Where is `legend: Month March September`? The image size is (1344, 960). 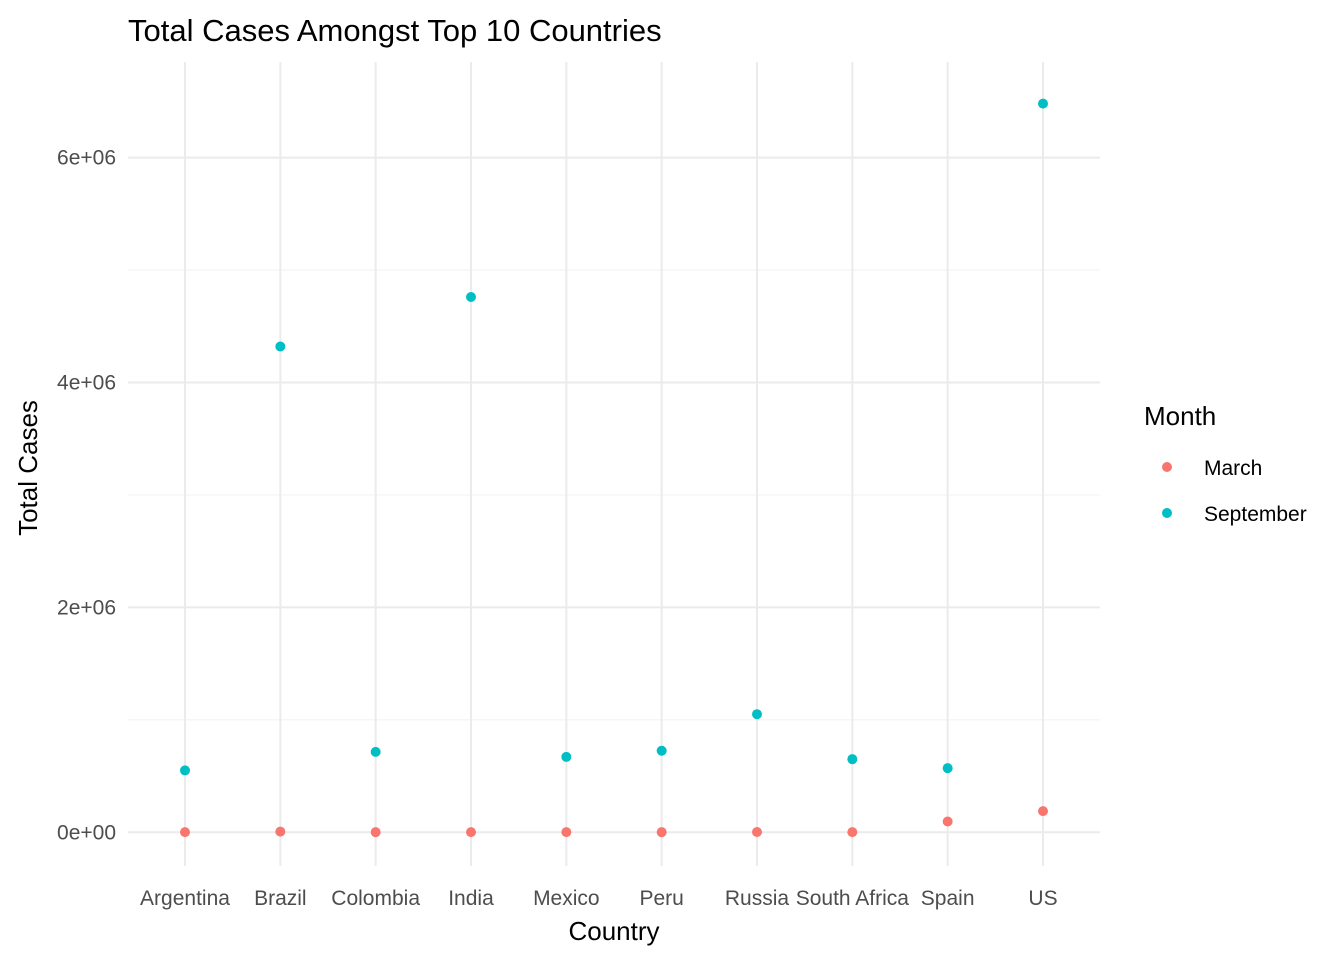 legend: Month March September is located at coordinates (1225, 463).